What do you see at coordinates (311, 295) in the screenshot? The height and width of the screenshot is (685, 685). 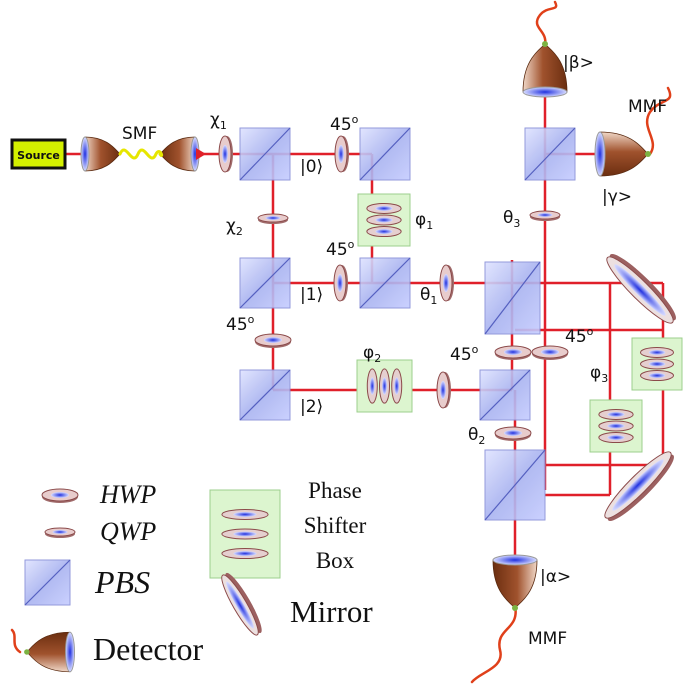 I see `label-text: |1⟩` at bounding box center [311, 295].